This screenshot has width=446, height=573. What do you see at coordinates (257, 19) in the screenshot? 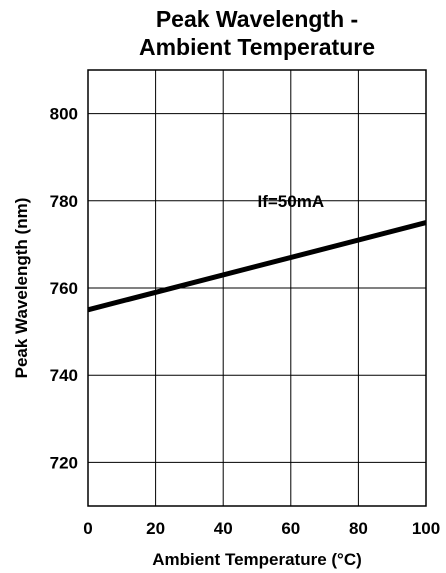
I see `chart-title-line-1: Peak Wavelength -` at bounding box center [257, 19].